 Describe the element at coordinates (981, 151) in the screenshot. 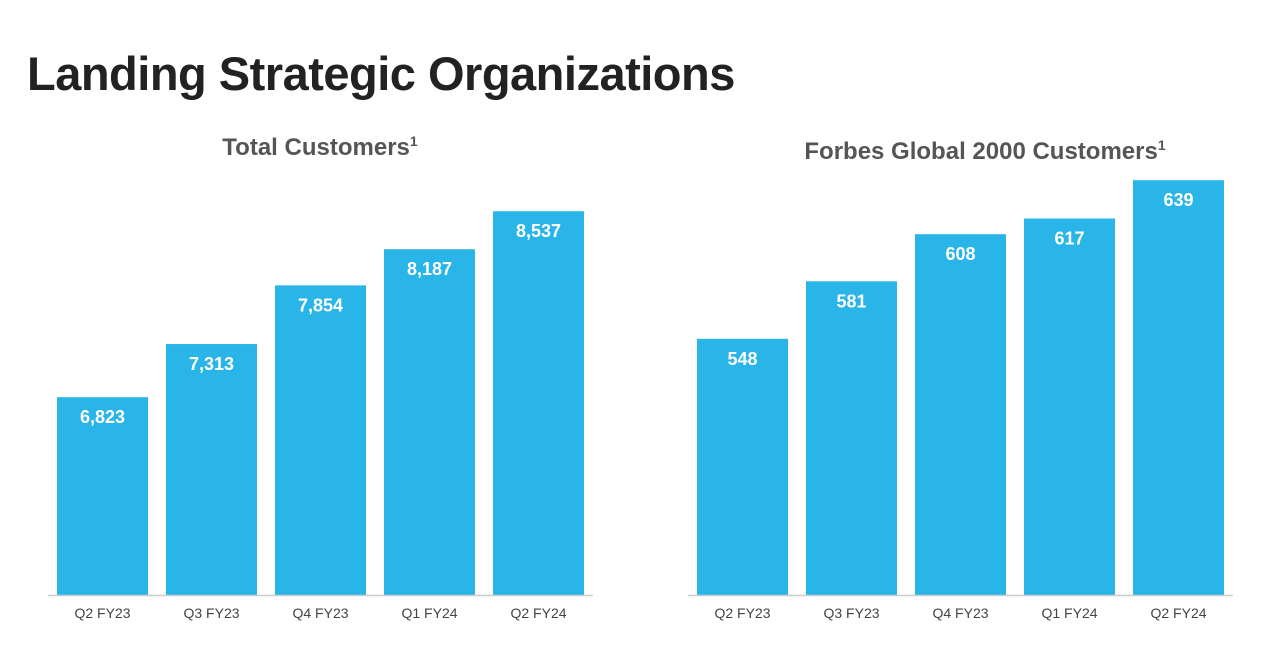

I see `chart-title-text: Forbes Global 2000 Customers` at that location.